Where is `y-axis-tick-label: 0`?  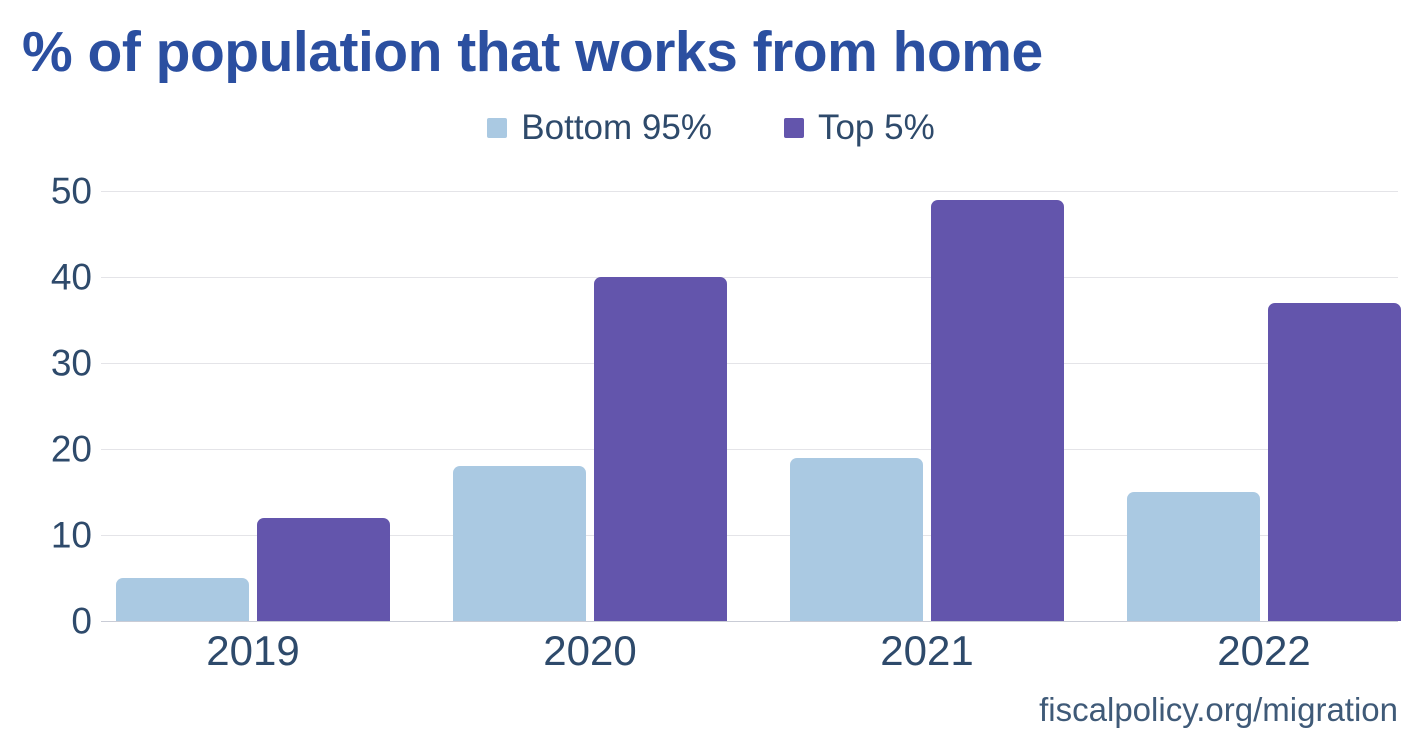 y-axis-tick-label: 0 is located at coordinates (81, 621).